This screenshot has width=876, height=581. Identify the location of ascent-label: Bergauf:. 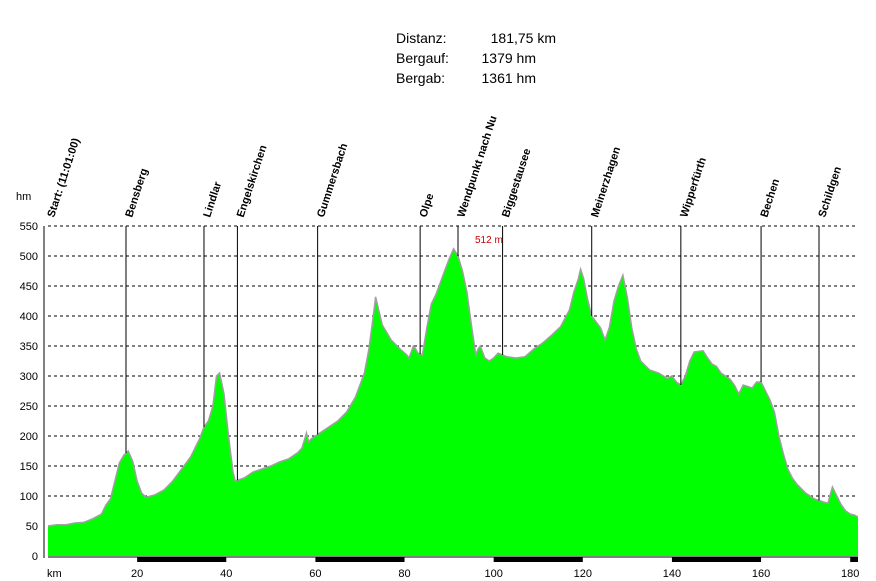
(422, 58).